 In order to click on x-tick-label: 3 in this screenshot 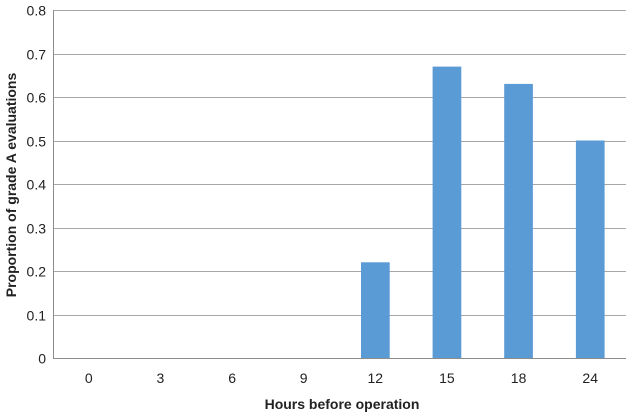, I will do `click(161, 378)`.